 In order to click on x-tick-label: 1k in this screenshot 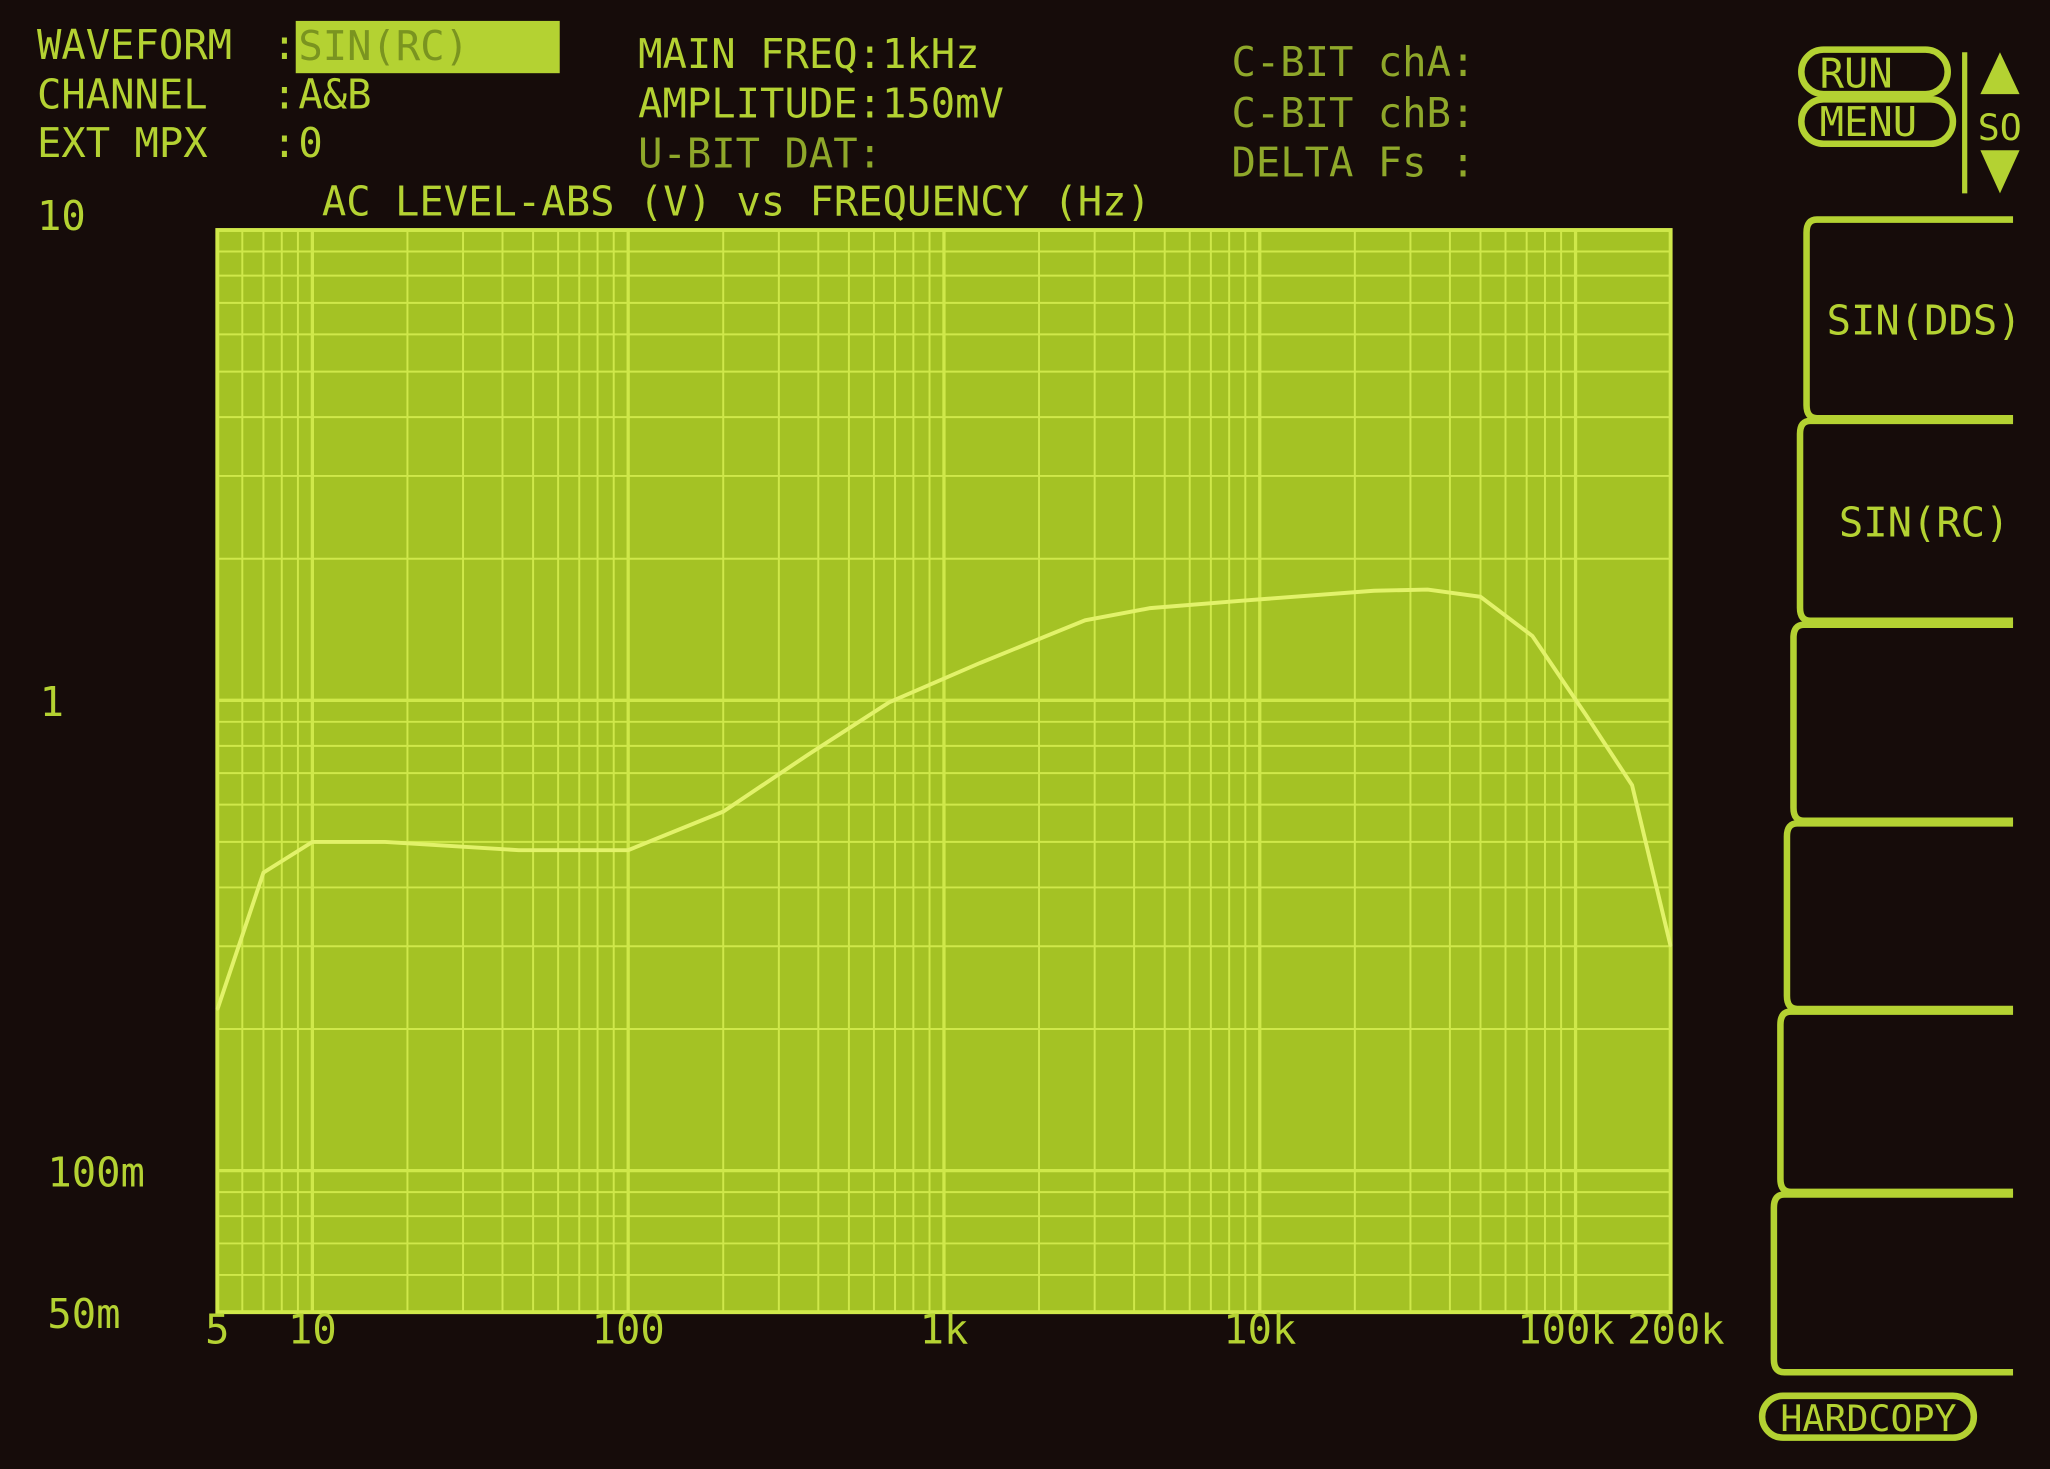, I will do `click(944, 1330)`.